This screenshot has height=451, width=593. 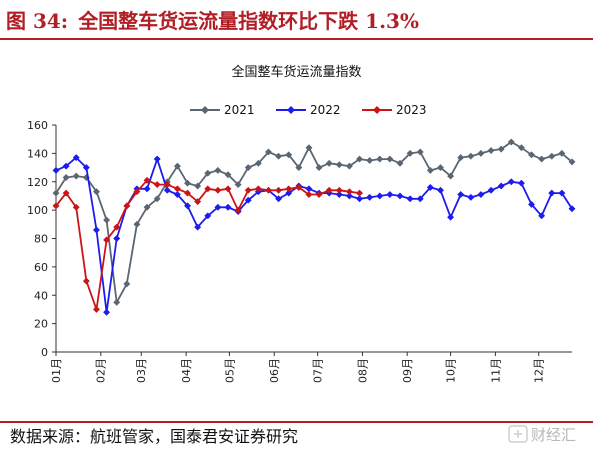 What do you see at coordinates (308, 110) in the screenshot?
I see `legend-item-2022: 2022` at bounding box center [308, 110].